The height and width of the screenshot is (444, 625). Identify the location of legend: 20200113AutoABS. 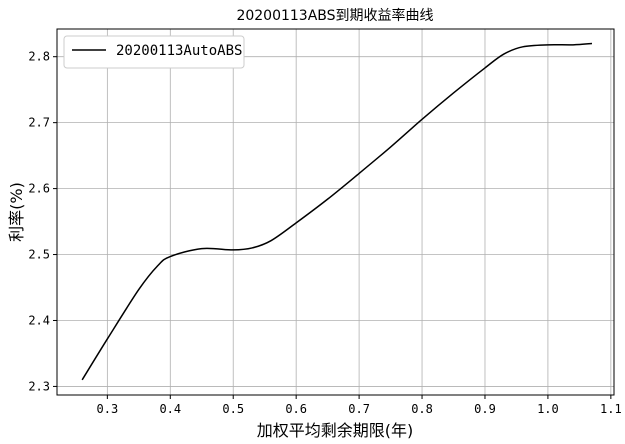
(154, 52).